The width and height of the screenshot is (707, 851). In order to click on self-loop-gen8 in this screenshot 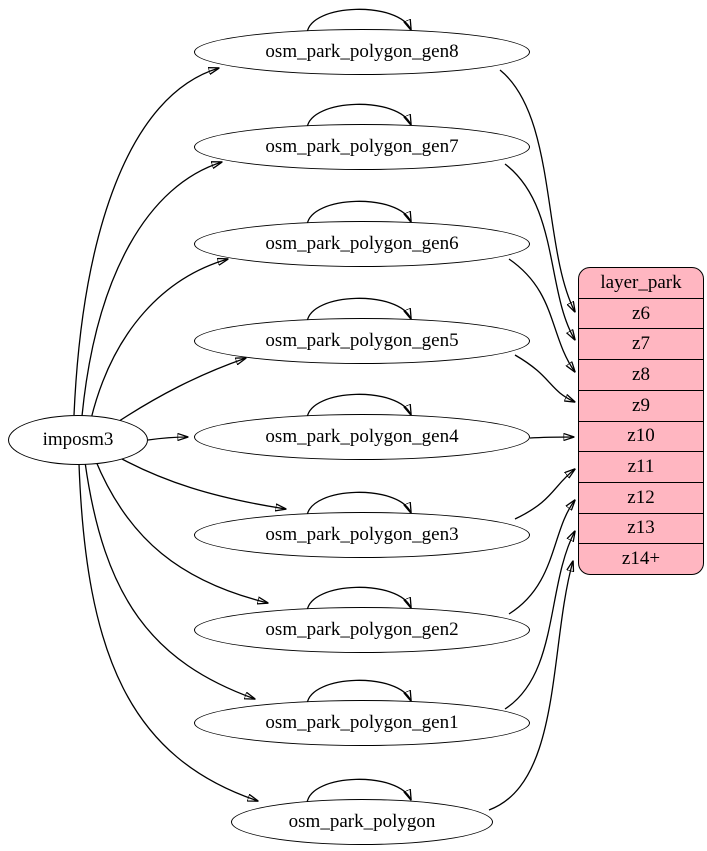, I will do `click(358, 21)`.